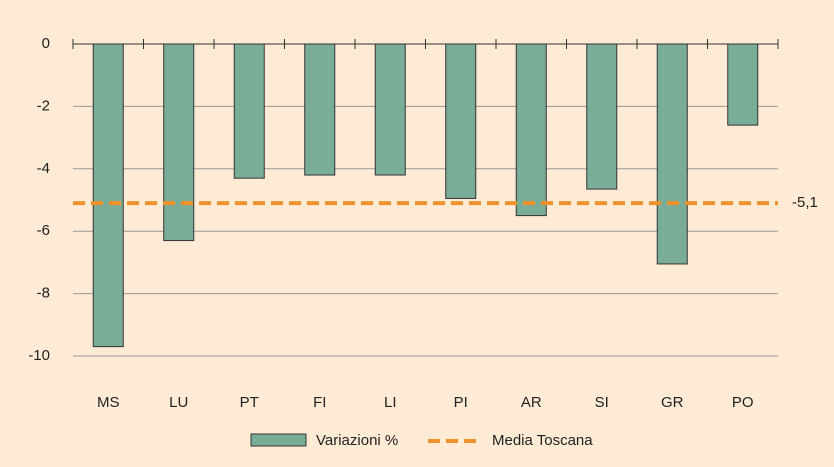  I want to click on legend-swatch, so click(278, 440).